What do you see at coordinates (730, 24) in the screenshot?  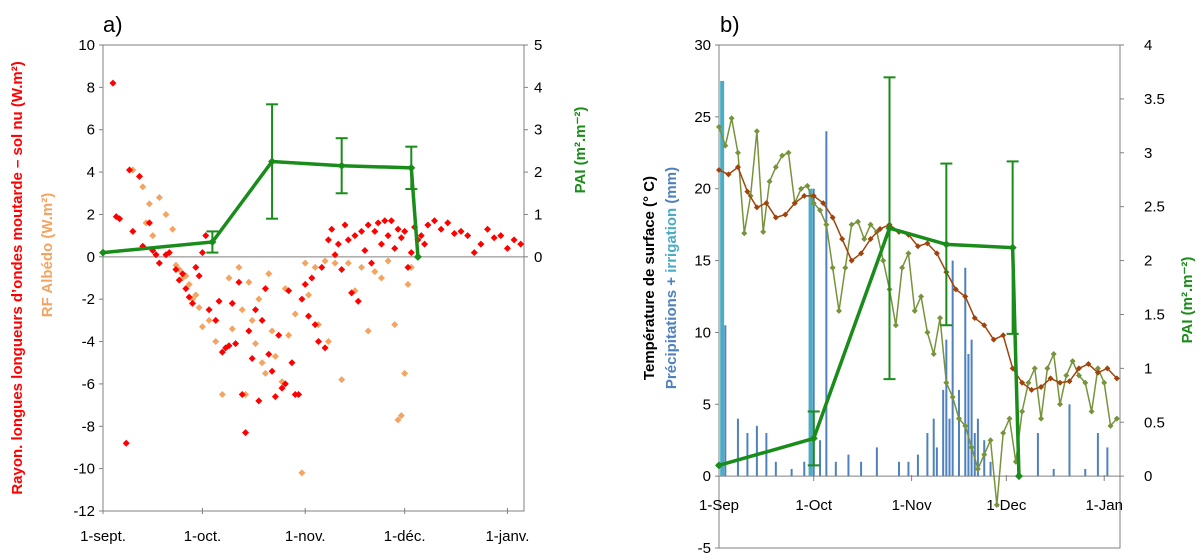 I see `panel-label: b)` at bounding box center [730, 24].